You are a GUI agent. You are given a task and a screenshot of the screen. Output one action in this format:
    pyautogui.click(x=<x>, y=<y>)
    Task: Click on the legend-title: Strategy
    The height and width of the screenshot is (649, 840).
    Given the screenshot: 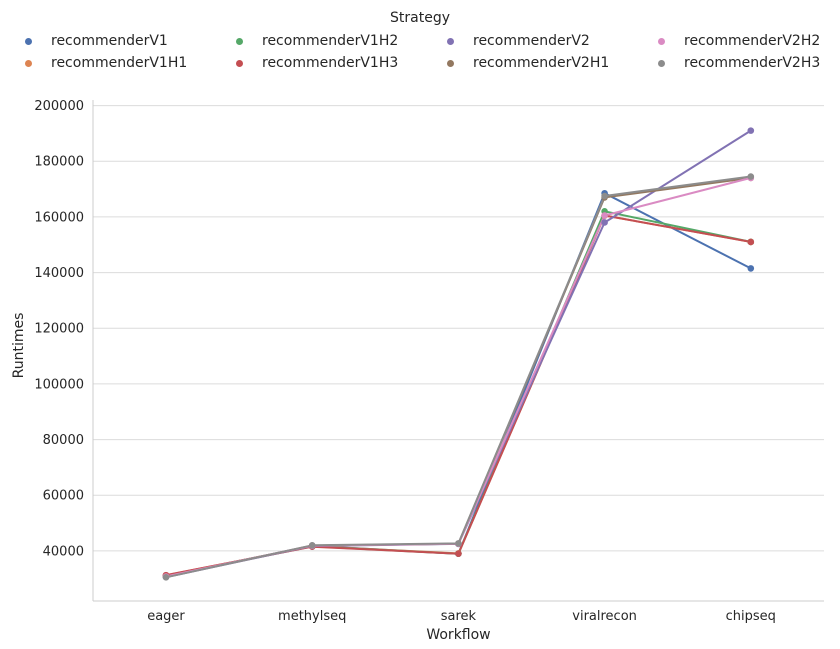 What is the action you would take?
    pyautogui.click(x=420, y=18)
    